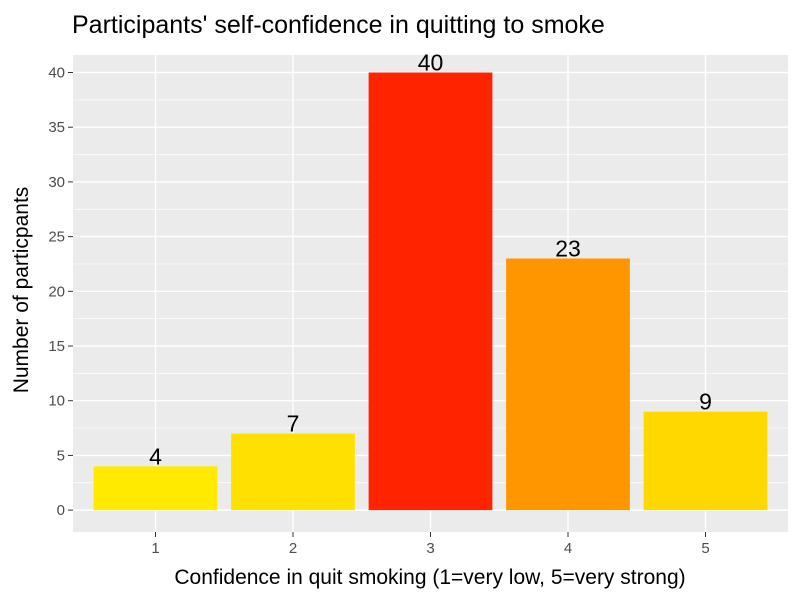 This screenshot has width=800, height=600. What do you see at coordinates (155, 548) in the screenshot?
I see `x-tick-label: 1` at bounding box center [155, 548].